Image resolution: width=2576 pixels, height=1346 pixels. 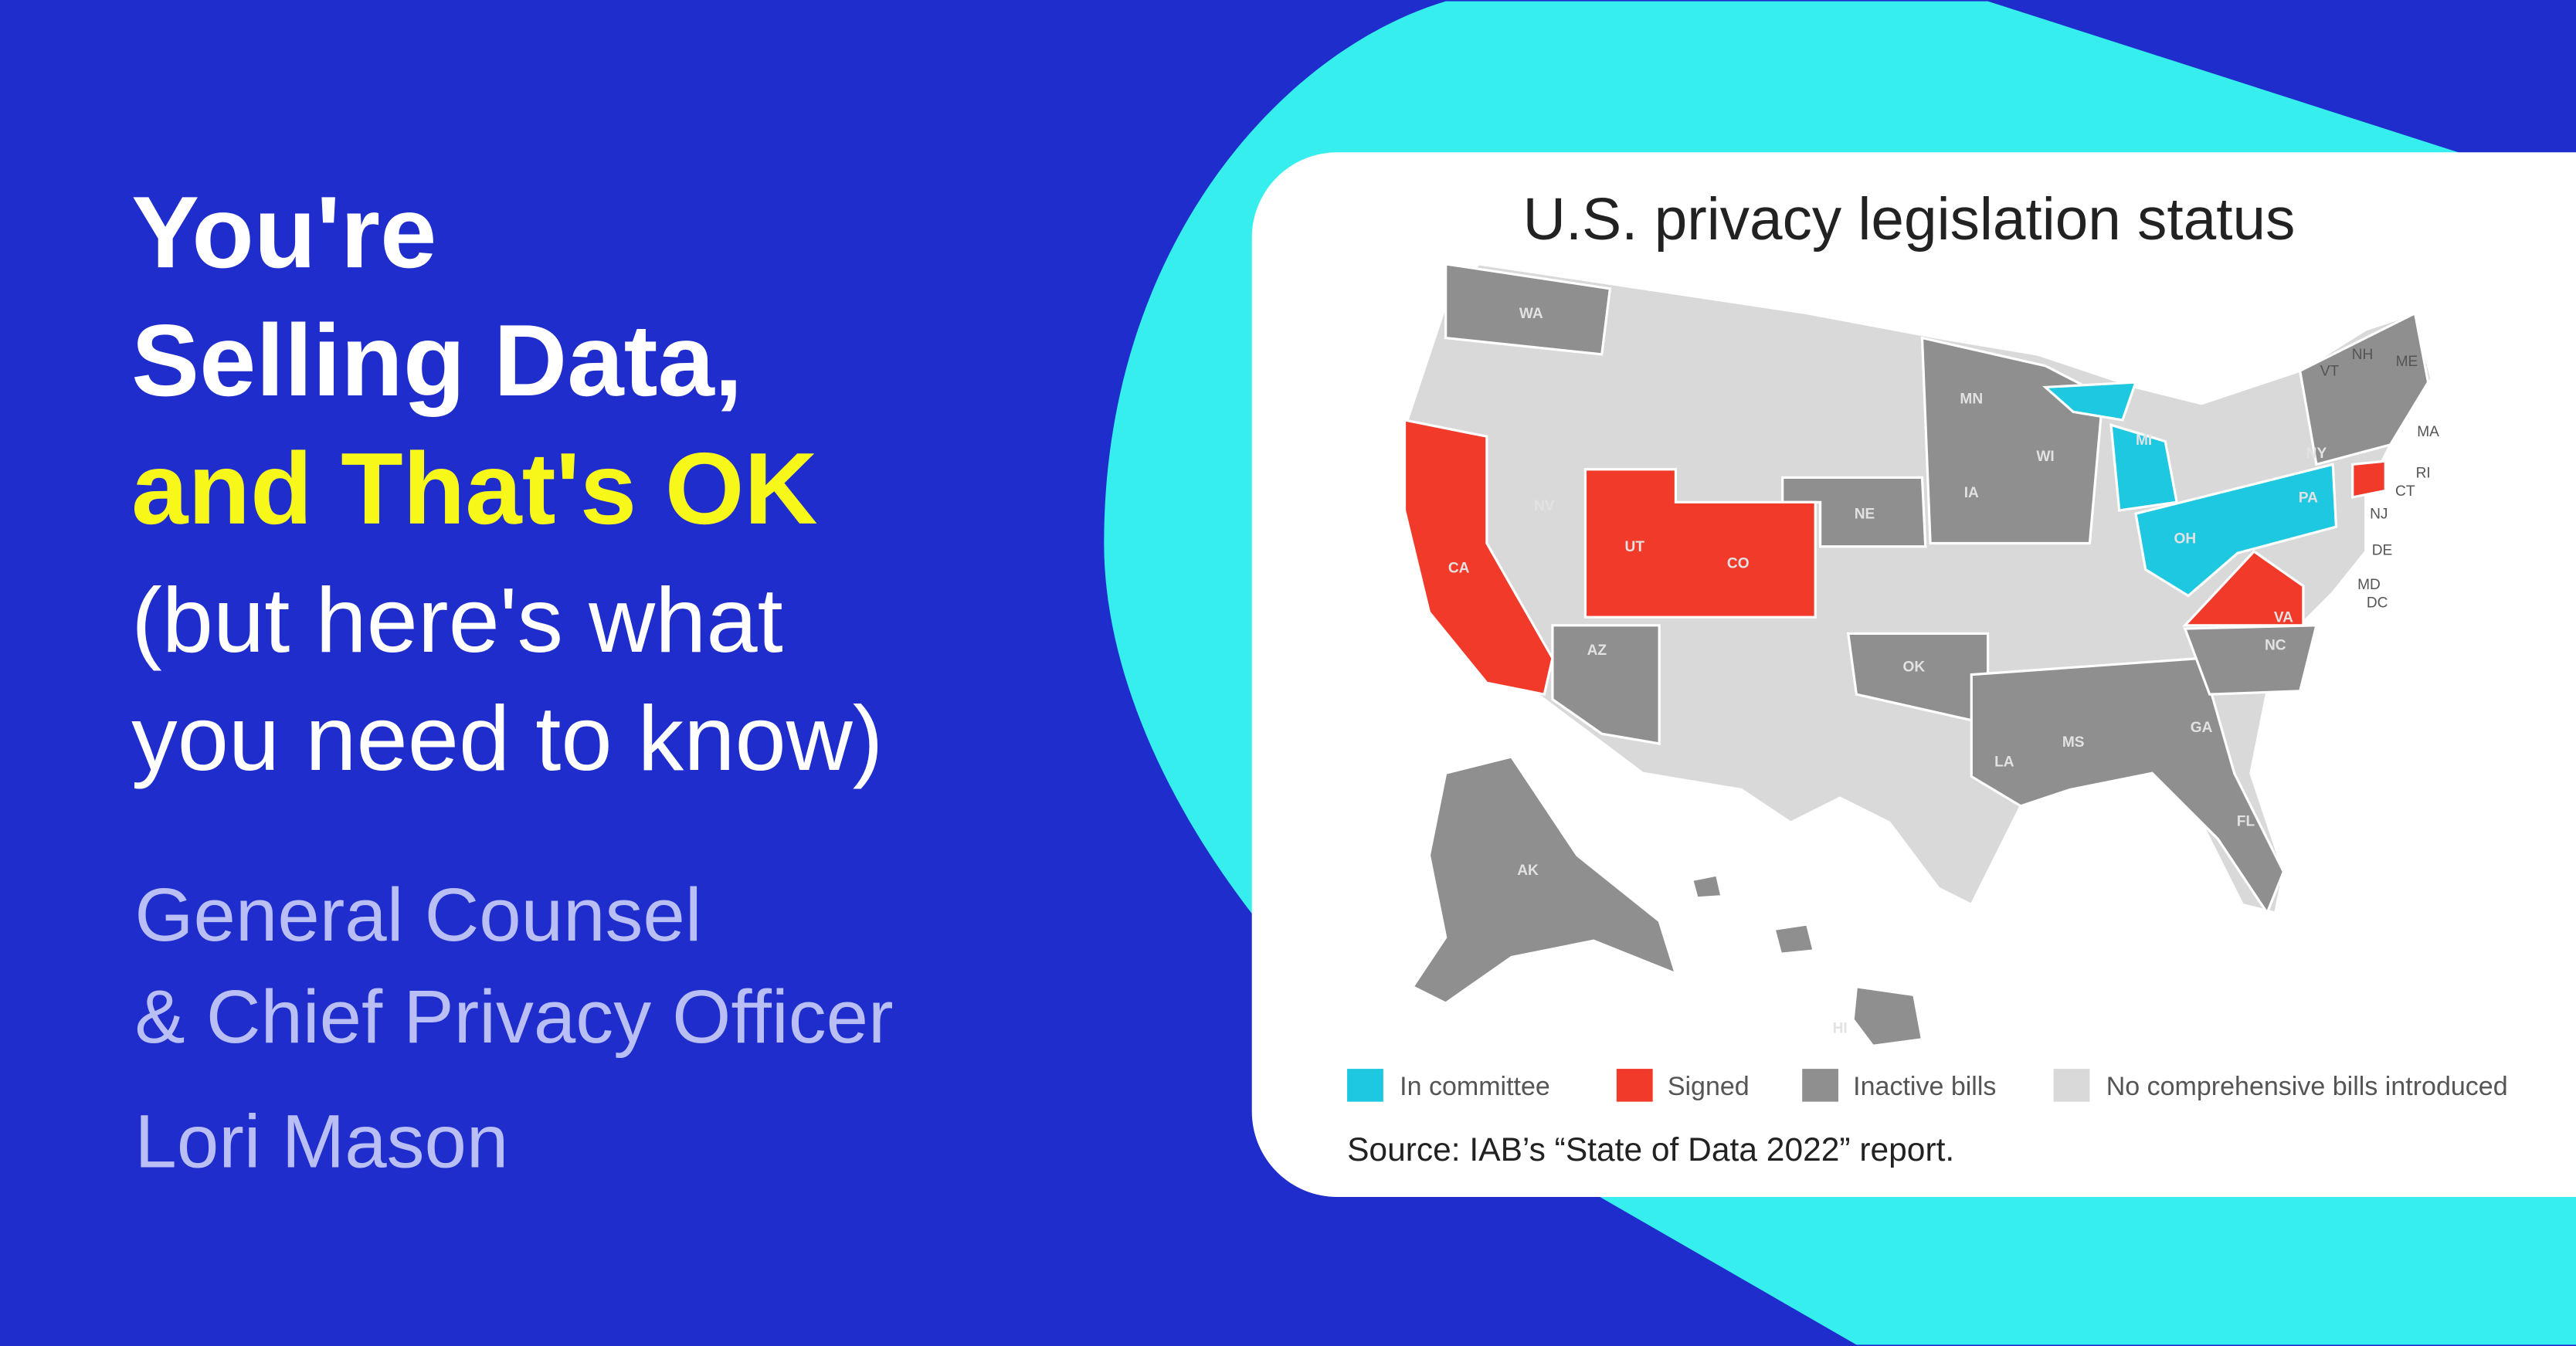 What do you see at coordinates (1909, 220) in the screenshot?
I see `map-title: U.S. privacy legislation status` at bounding box center [1909, 220].